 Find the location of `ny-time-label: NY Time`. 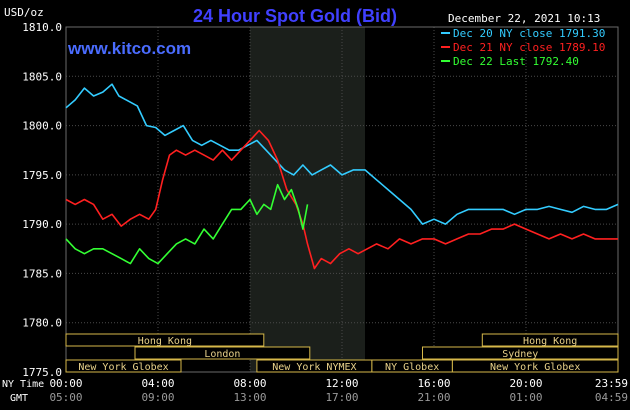

ny-time-label: NY Time is located at coordinates (23, 384).